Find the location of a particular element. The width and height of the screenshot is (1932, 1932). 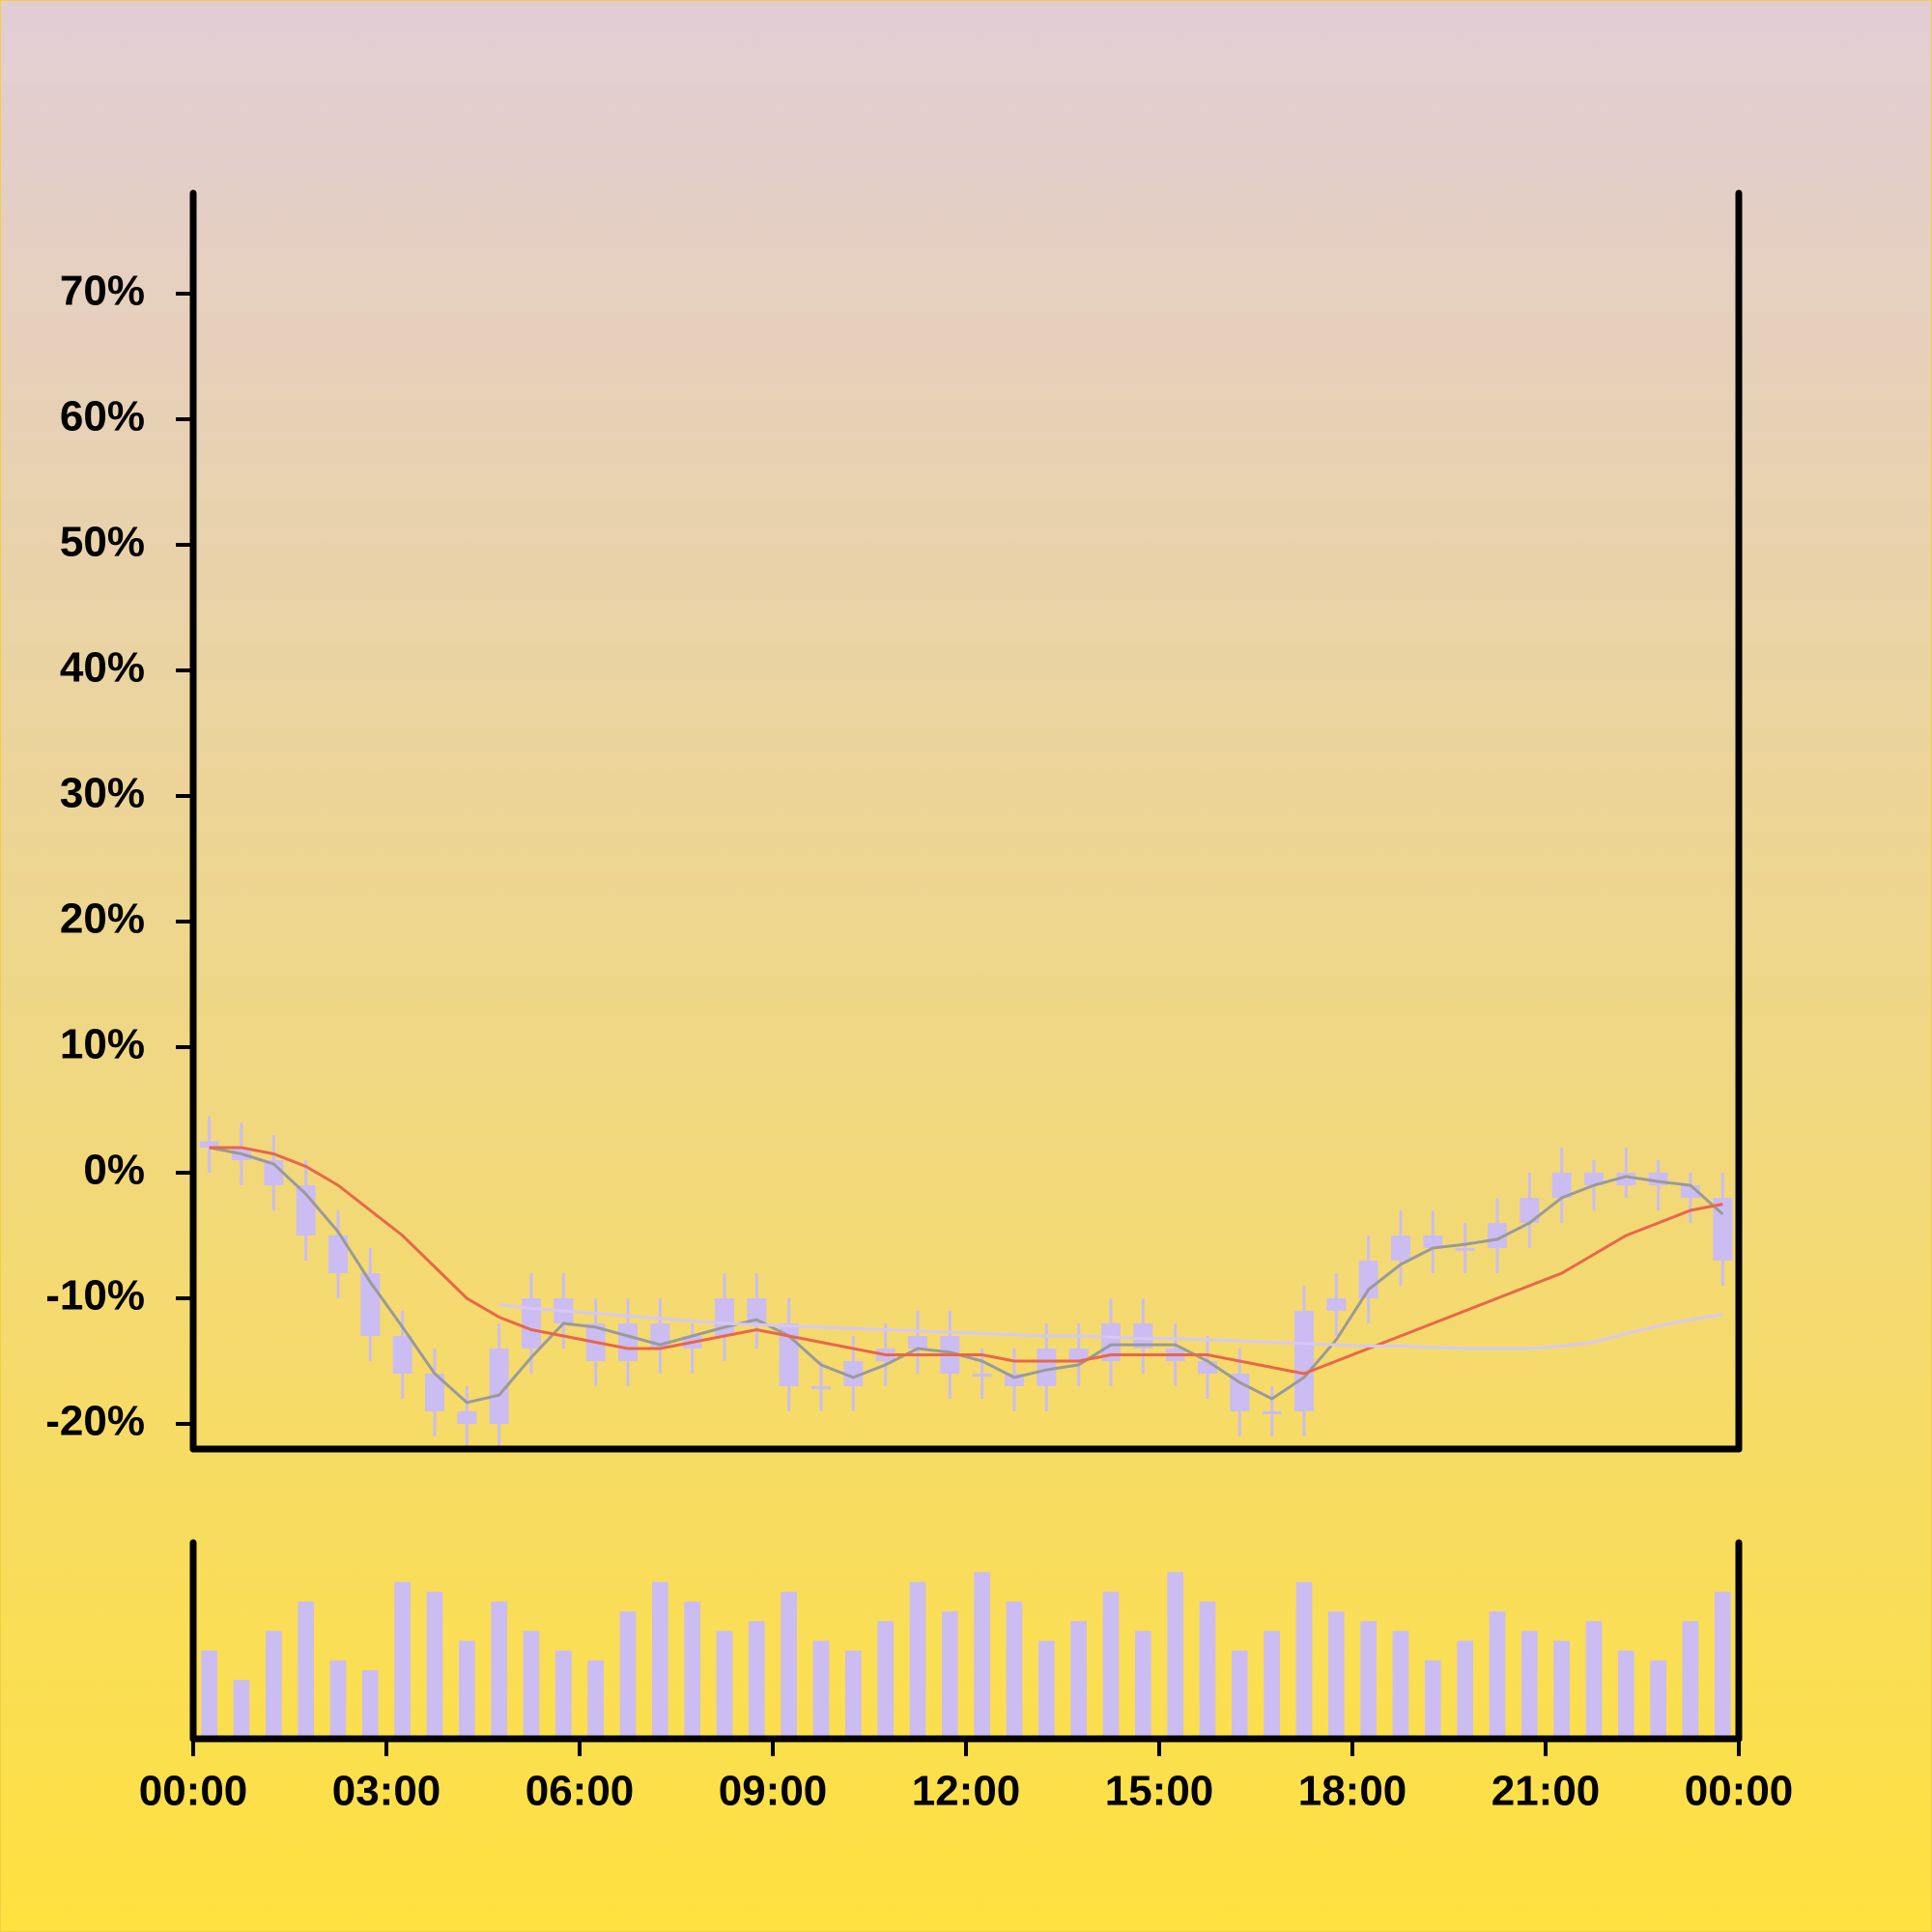

x-tick-label: 15:00 is located at coordinates (1159, 1791).